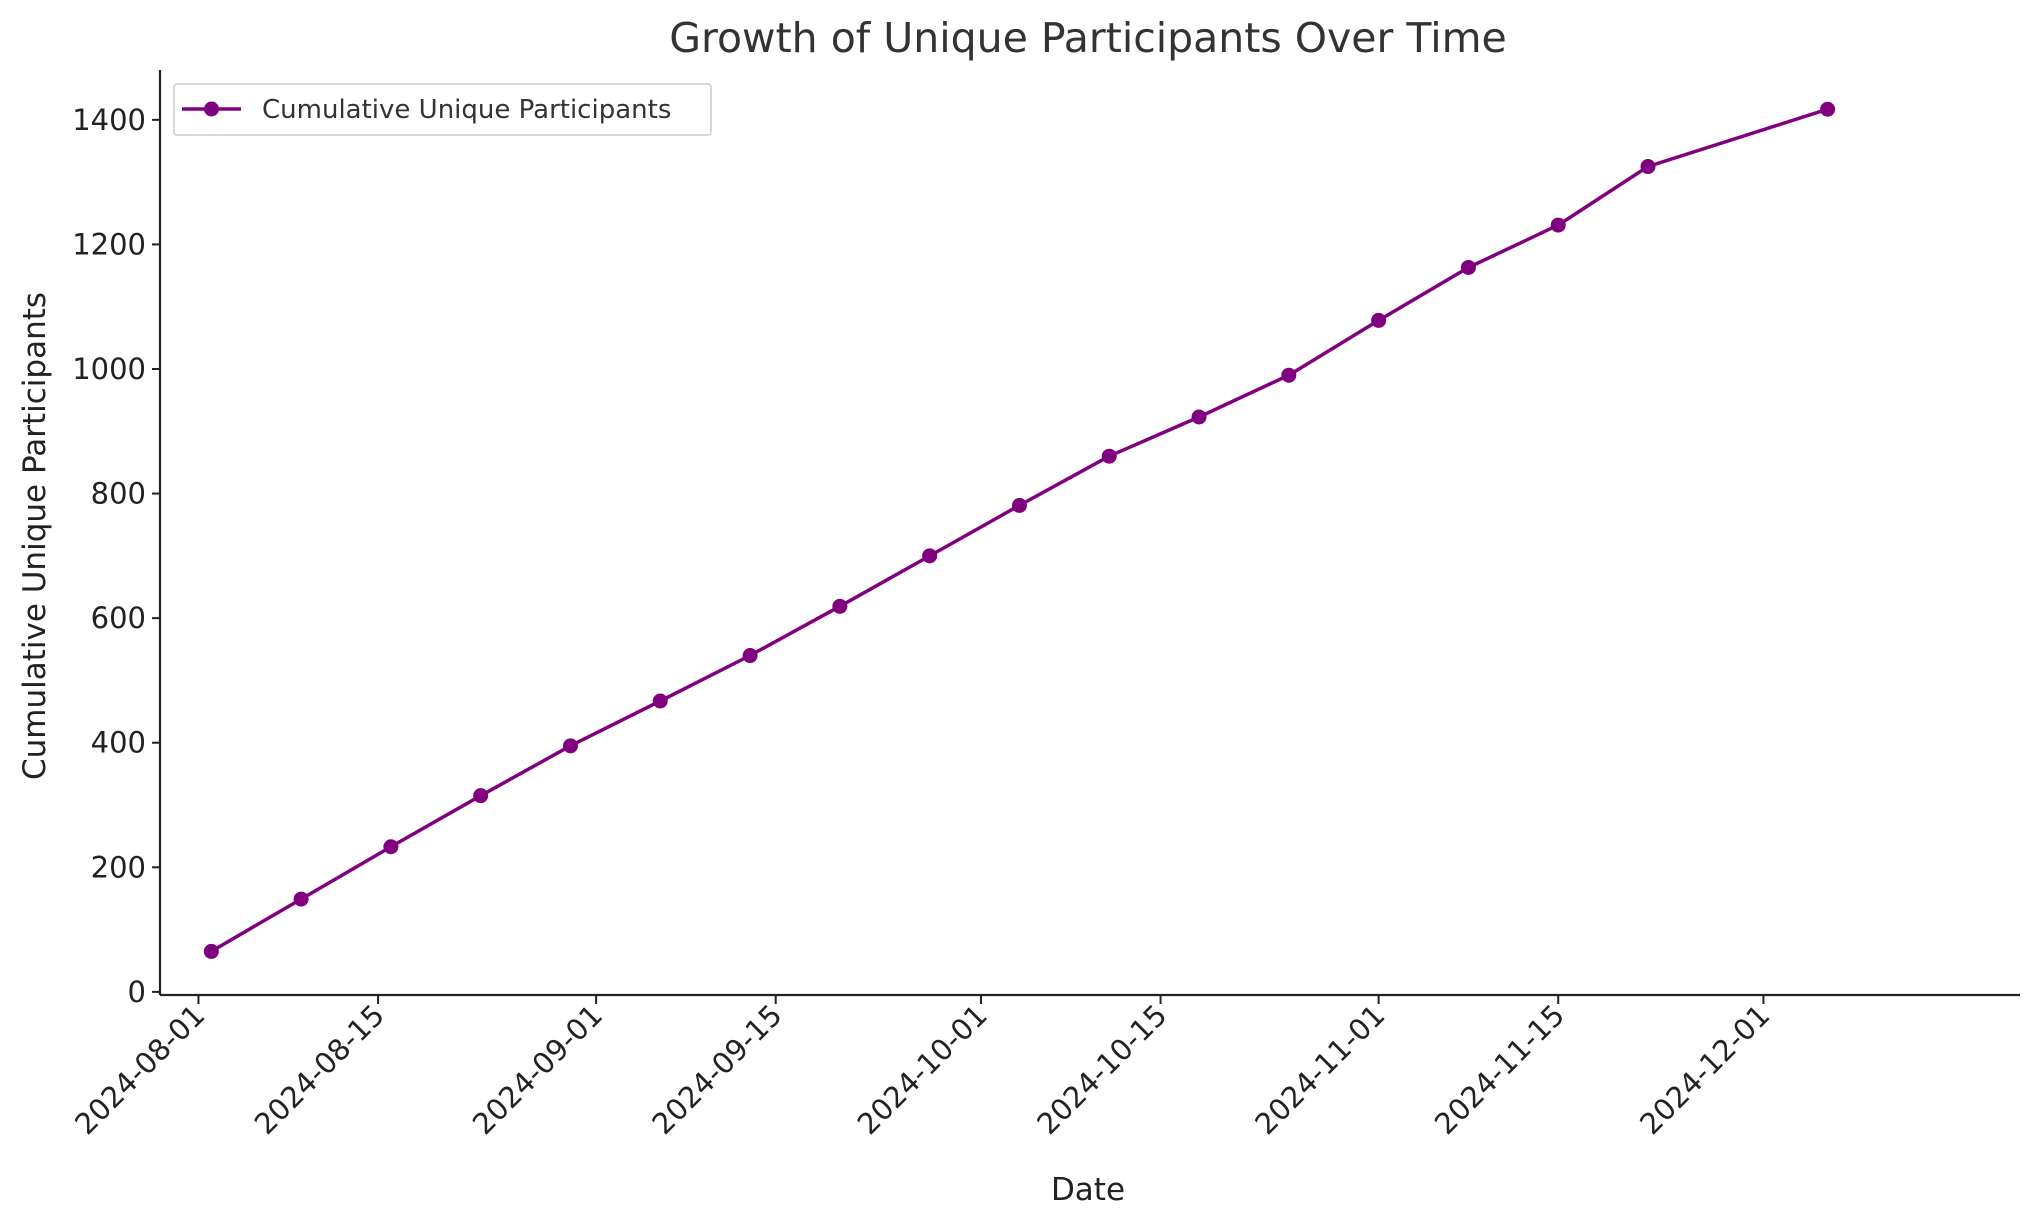  What do you see at coordinates (118, 494) in the screenshot?
I see `y-tick-label: 800` at bounding box center [118, 494].